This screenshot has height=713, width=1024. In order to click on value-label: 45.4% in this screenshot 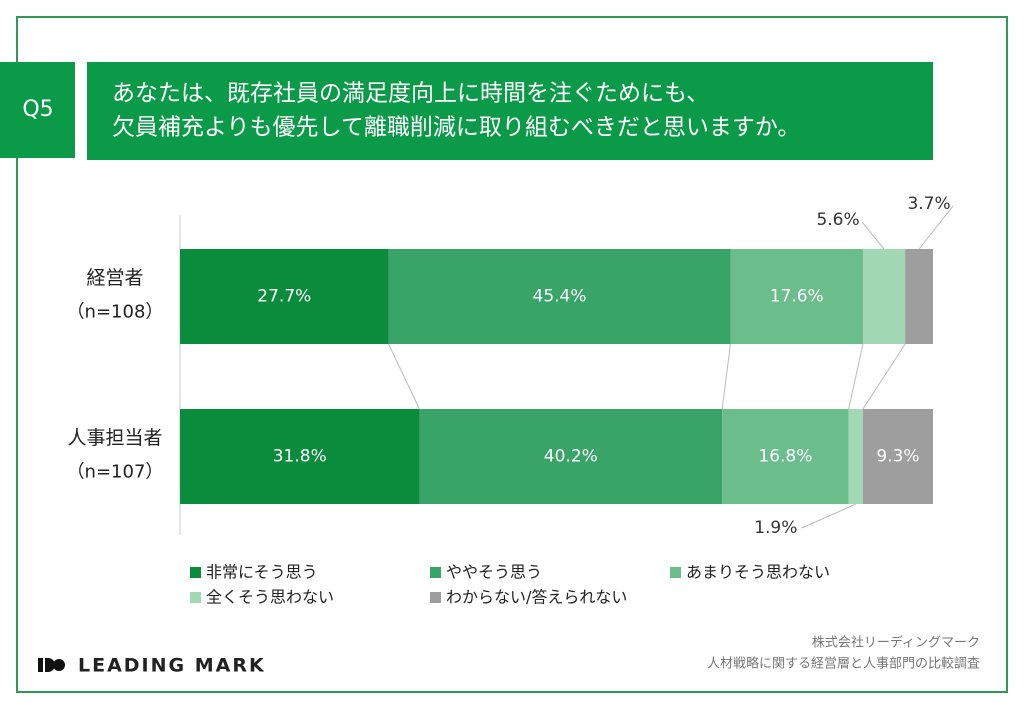, I will do `click(560, 297)`.